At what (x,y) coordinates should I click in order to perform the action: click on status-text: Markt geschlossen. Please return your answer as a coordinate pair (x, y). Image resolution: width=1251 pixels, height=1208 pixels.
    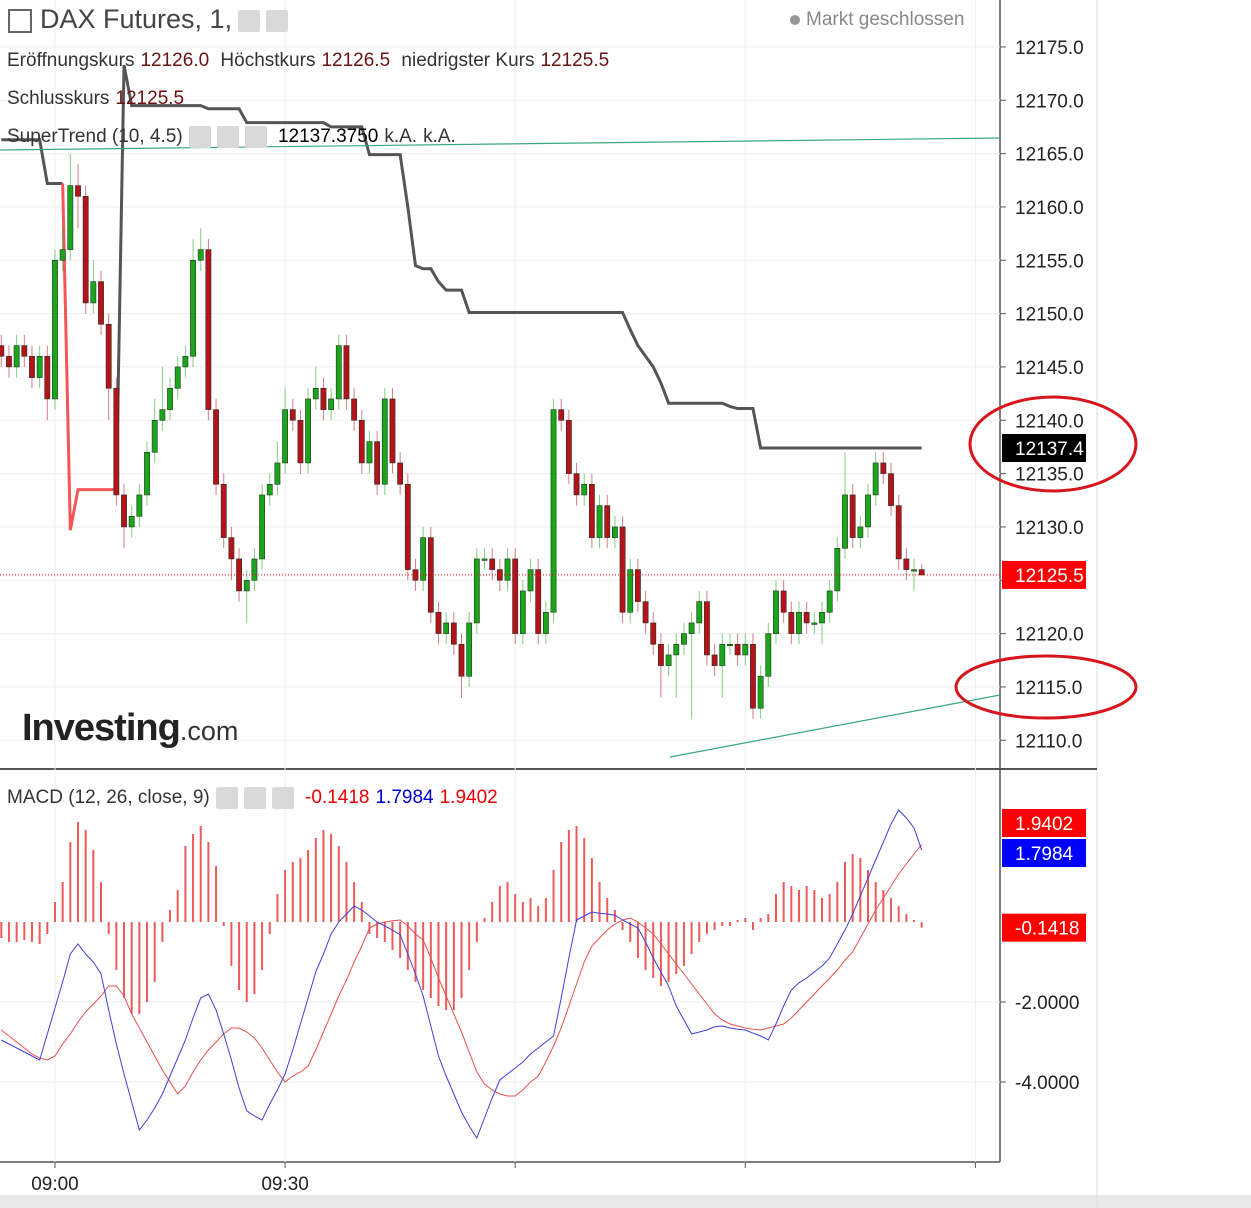
    Looking at the image, I should click on (885, 19).